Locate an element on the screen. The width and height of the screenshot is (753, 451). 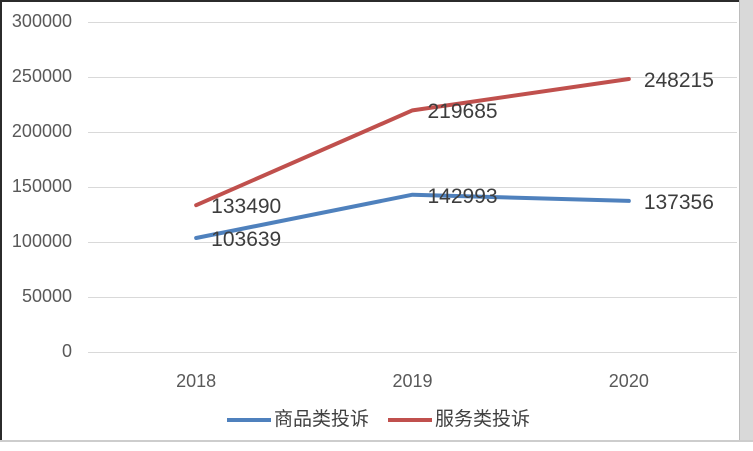
chart-frame-top-border is located at coordinates (369, 1).